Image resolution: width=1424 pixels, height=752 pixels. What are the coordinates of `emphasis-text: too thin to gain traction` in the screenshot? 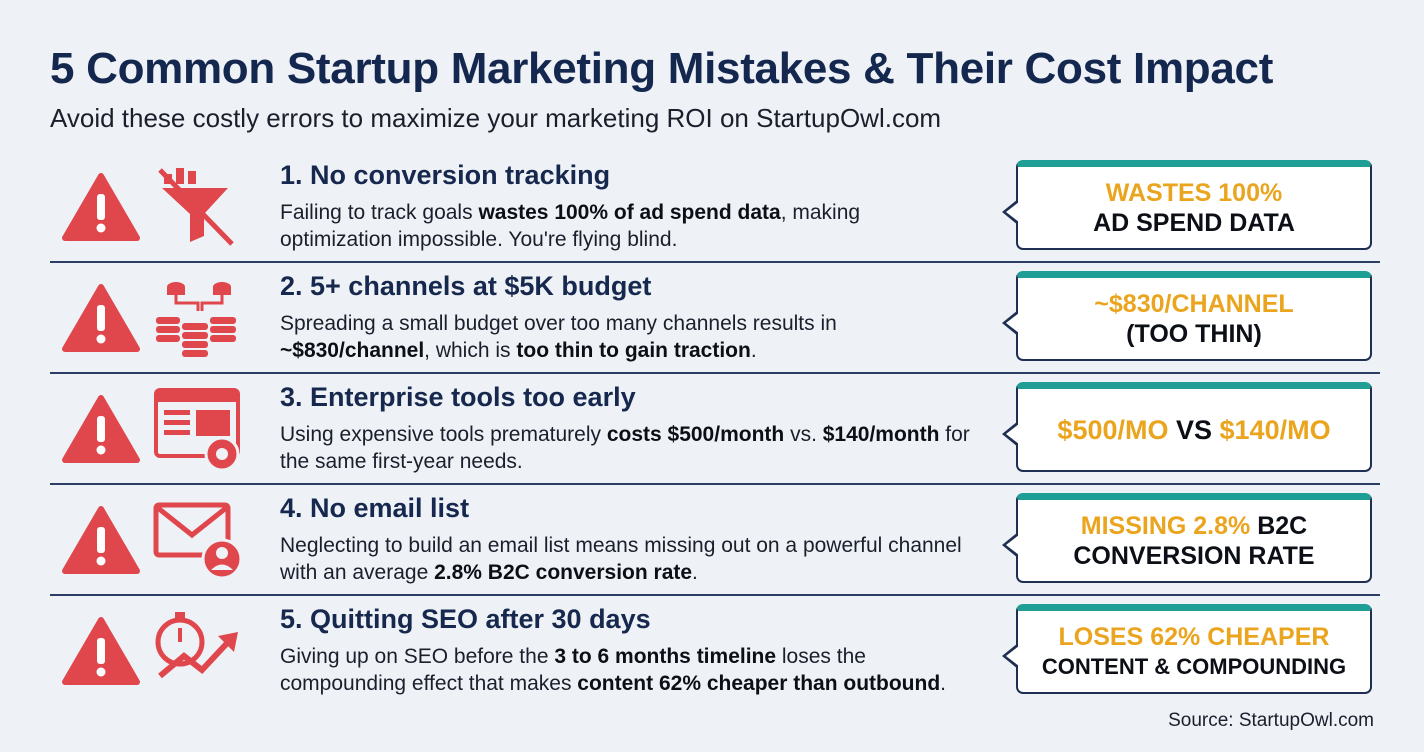 It's located at (633, 350).